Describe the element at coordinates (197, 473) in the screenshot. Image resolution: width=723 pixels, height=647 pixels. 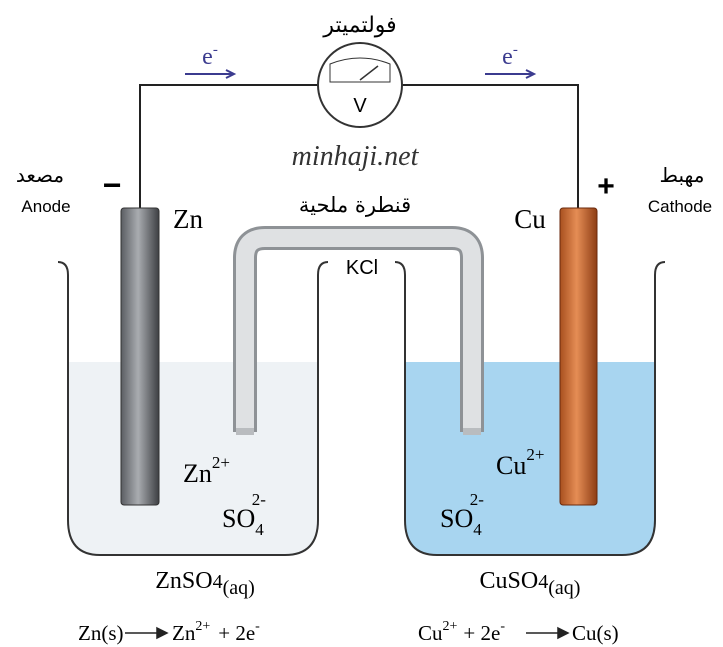
I see `ion-base: Zn` at that location.